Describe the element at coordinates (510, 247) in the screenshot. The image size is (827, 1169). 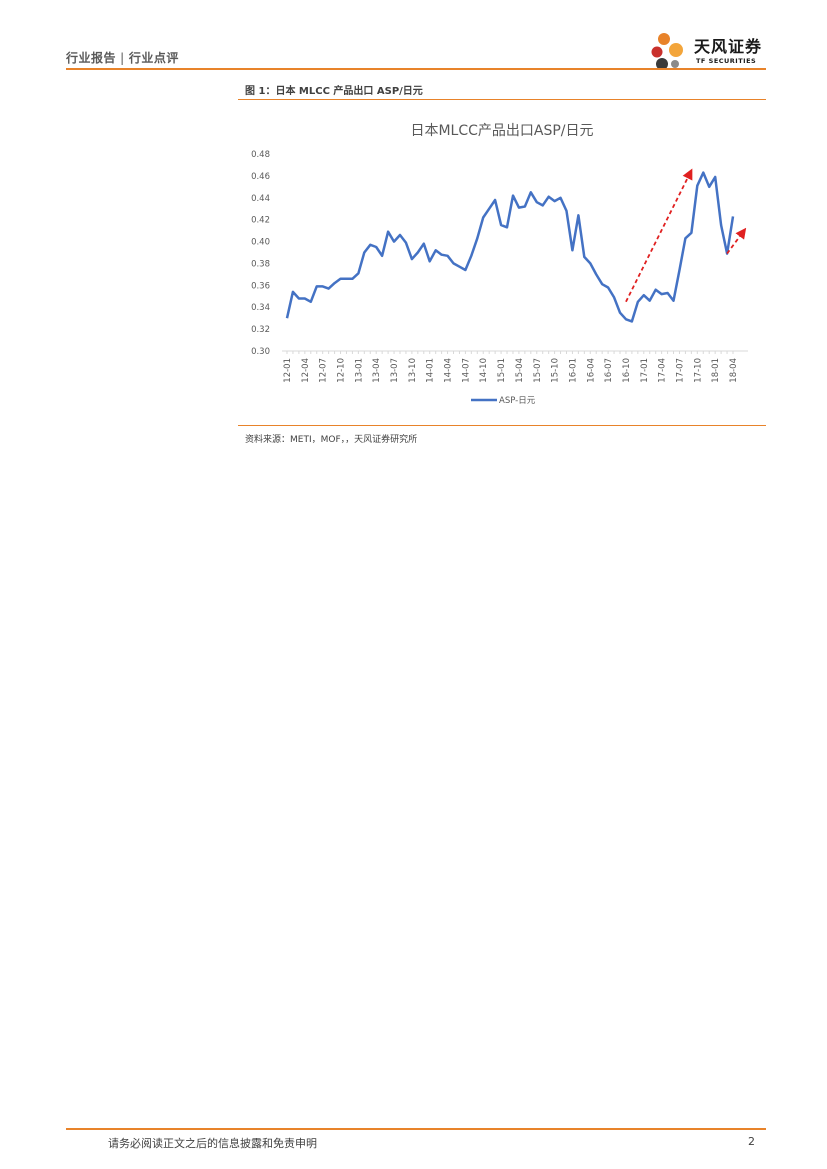
I see `asp-series-line` at that location.